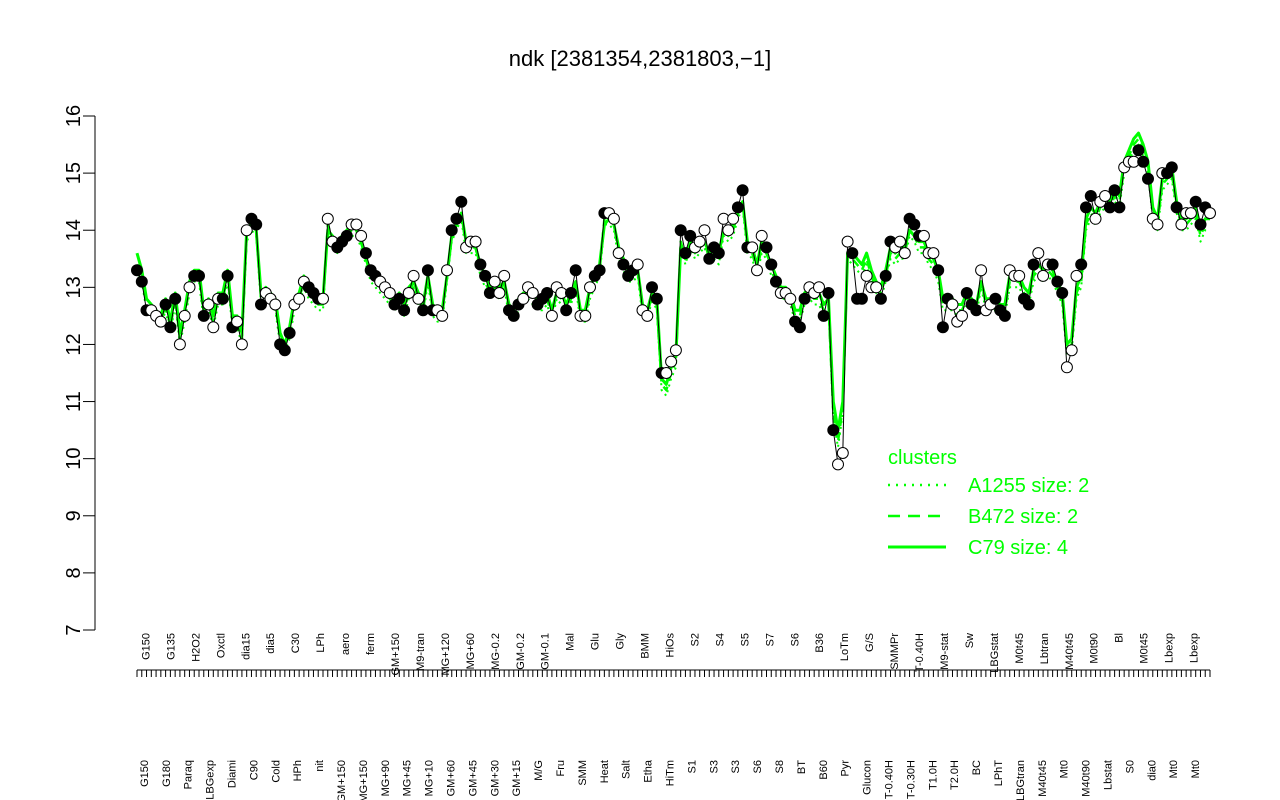 The width and height of the screenshot is (1280, 800). What do you see at coordinates (977, 767) in the screenshot?
I see `x-tick-label-bottom: BC` at bounding box center [977, 767].